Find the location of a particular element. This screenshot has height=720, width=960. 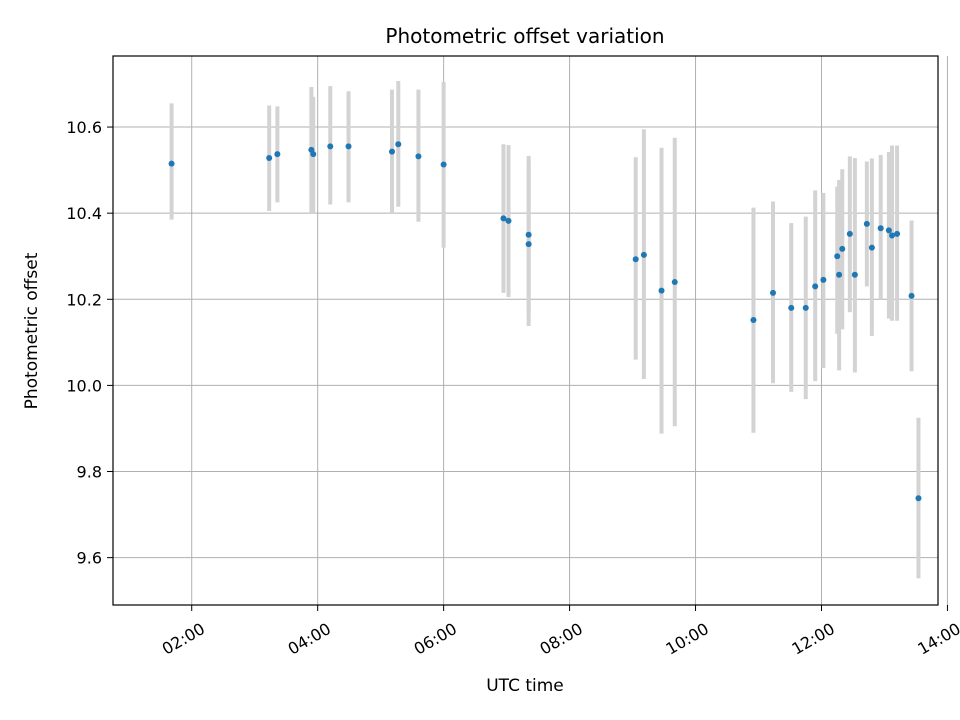

y-tick-label: 9.6 is located at coordinates (89, 558).